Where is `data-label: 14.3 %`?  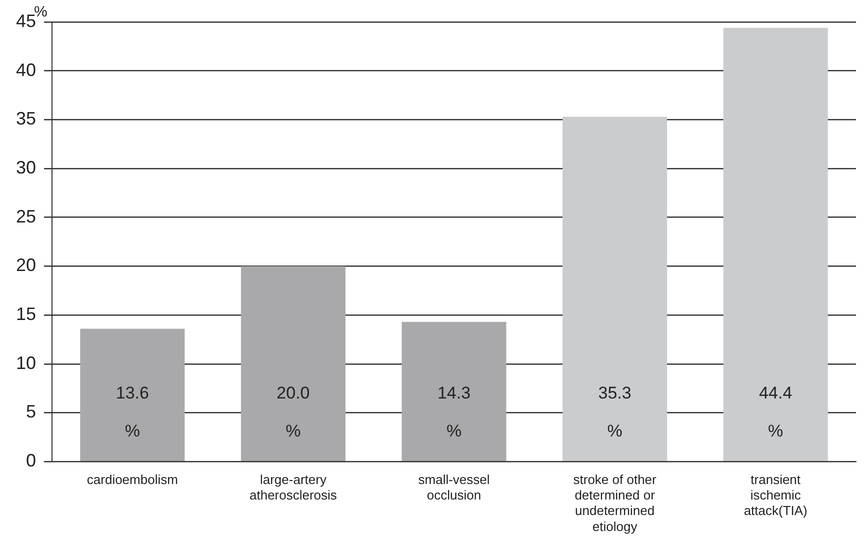 data-label: 14.3 % is located at coordinates (454, 411).